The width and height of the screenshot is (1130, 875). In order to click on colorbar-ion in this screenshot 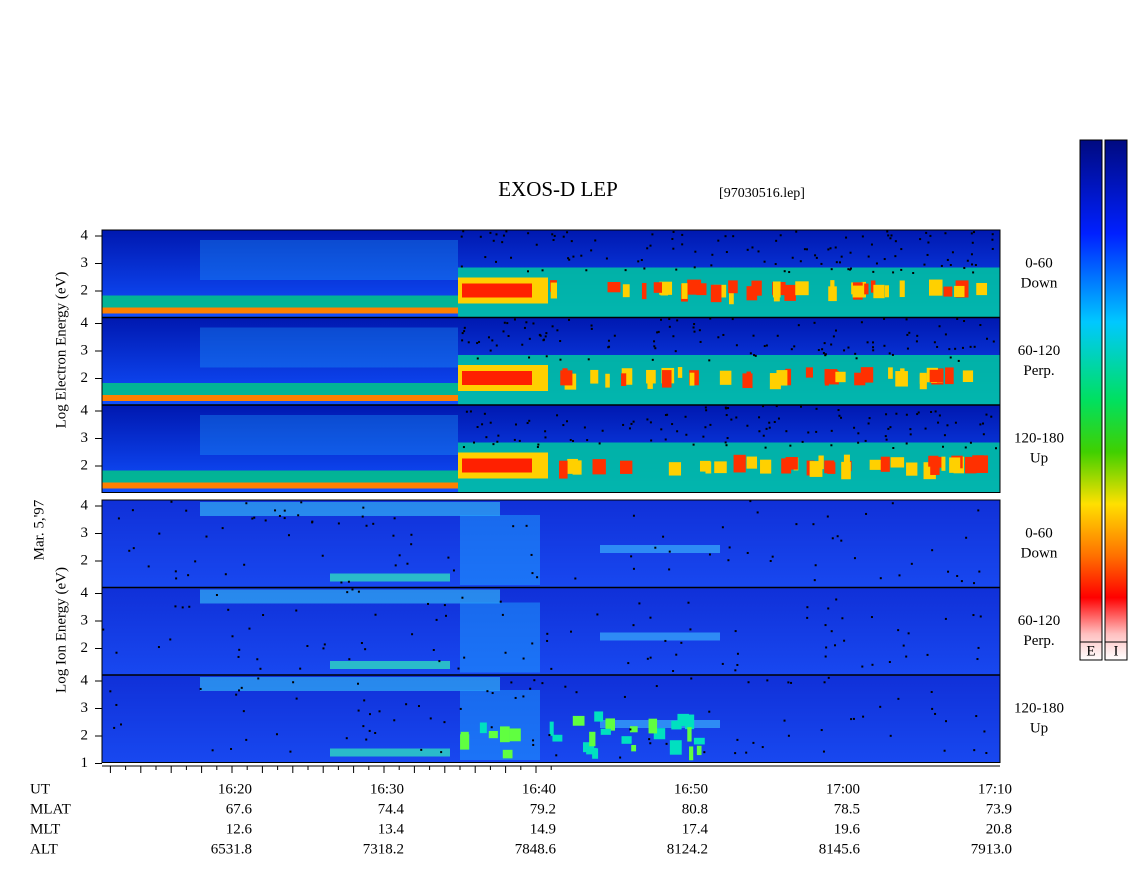, I will do `click(1116, 400)`.